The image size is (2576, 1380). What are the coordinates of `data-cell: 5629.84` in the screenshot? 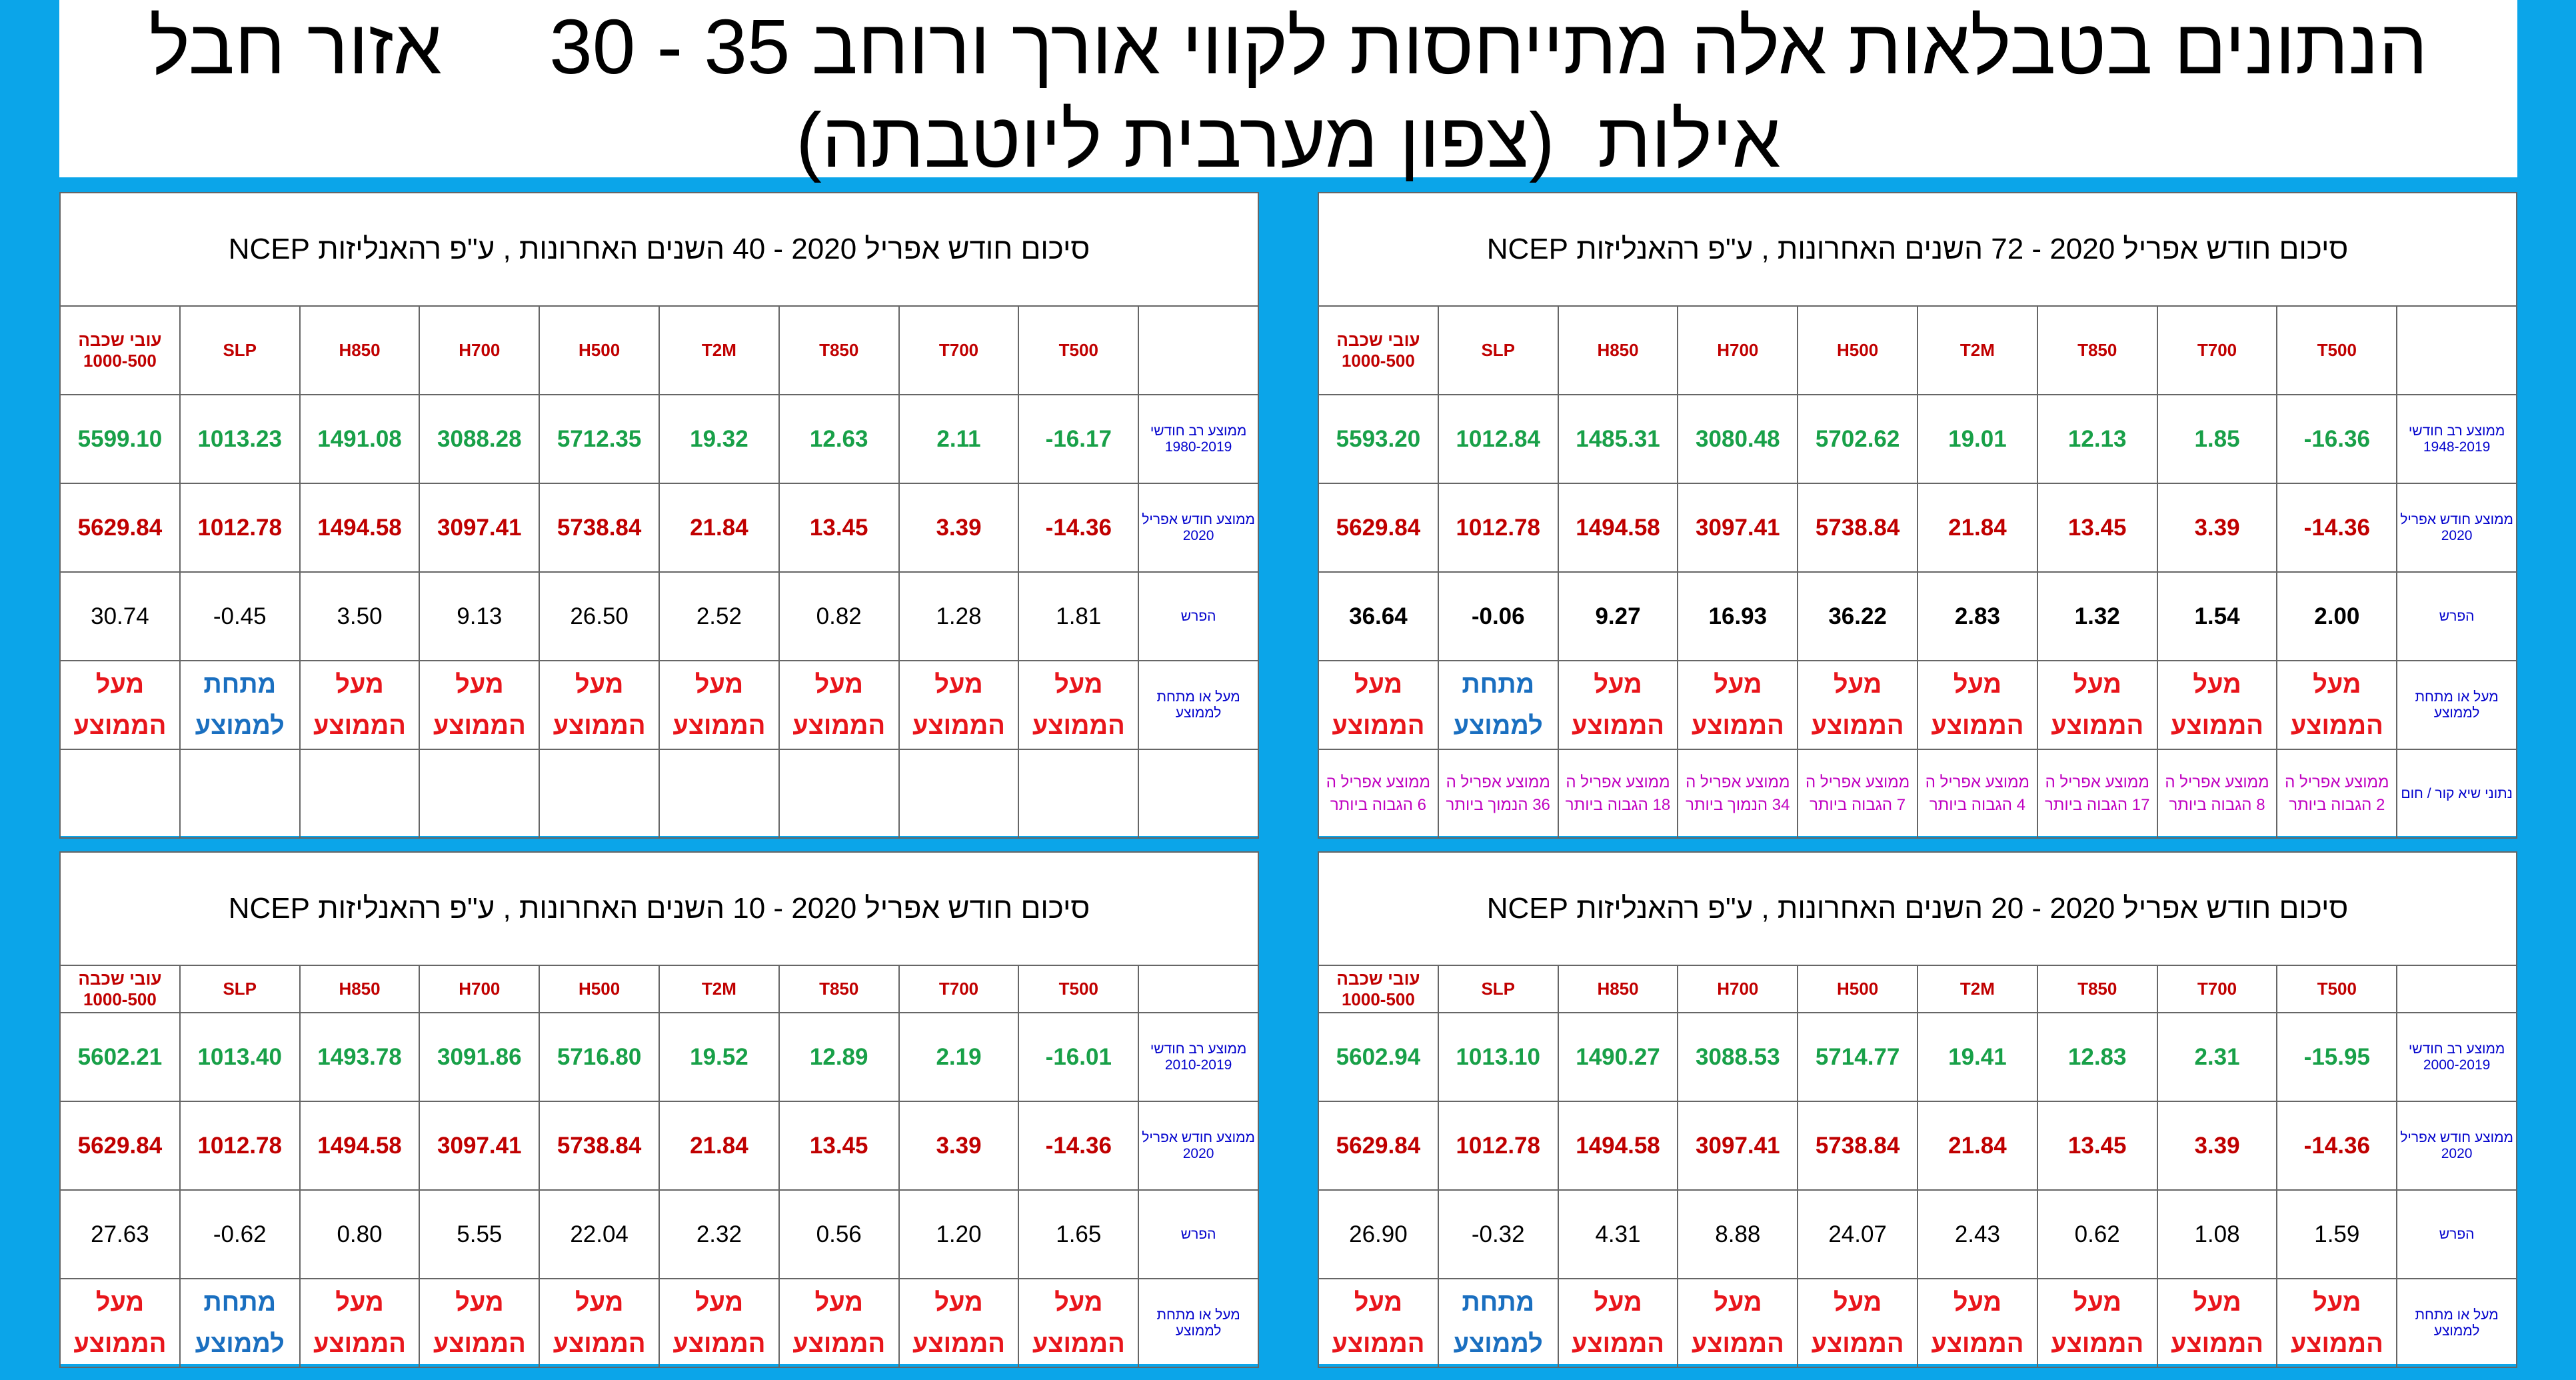 It's located at (1378, 528).